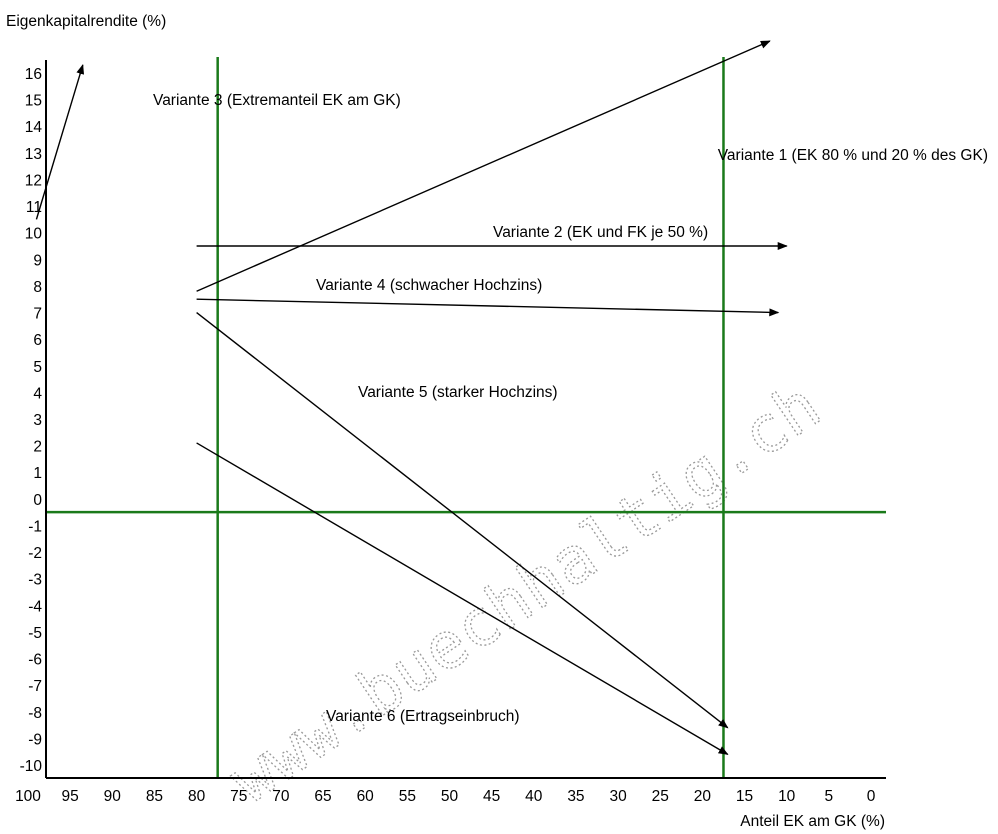 The height and width of the screenshot is (834, 998). Describe the element at coordinates (787, 796) in the screenshot. I see `x-tick-label: 10` at that location.